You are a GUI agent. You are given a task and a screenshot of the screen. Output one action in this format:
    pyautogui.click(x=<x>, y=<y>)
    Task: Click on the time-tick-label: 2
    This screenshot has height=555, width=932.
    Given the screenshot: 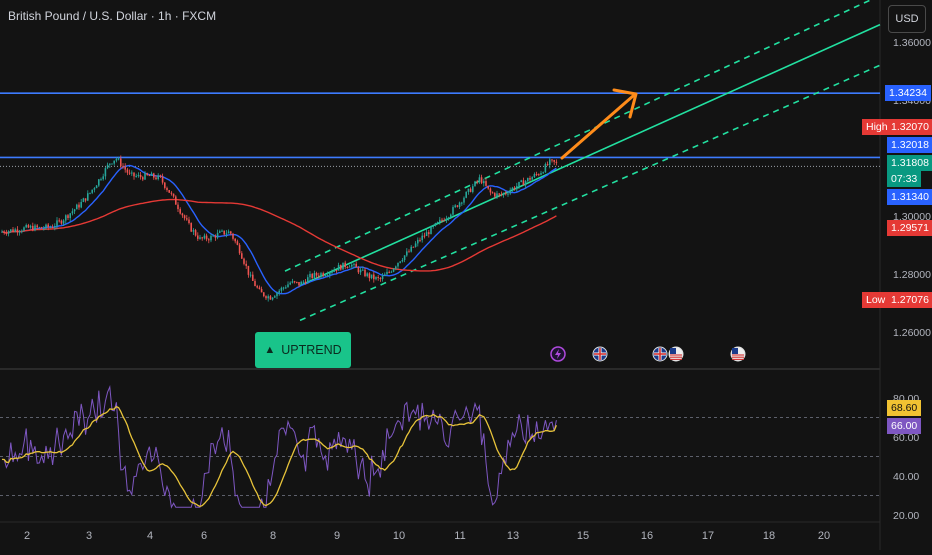 What is the action you would take?
    pyautogui.click(x=27, y=536)
    